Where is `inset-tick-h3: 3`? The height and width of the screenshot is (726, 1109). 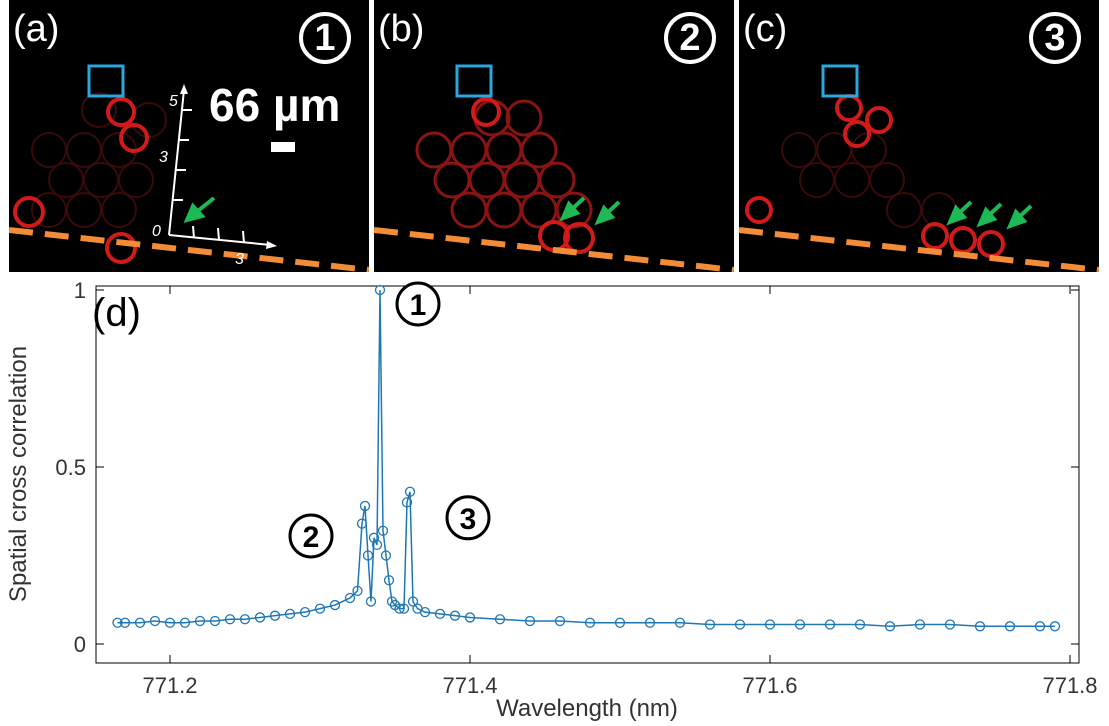 inset-tick-h3: 3 is located at coordinates (239, 259).